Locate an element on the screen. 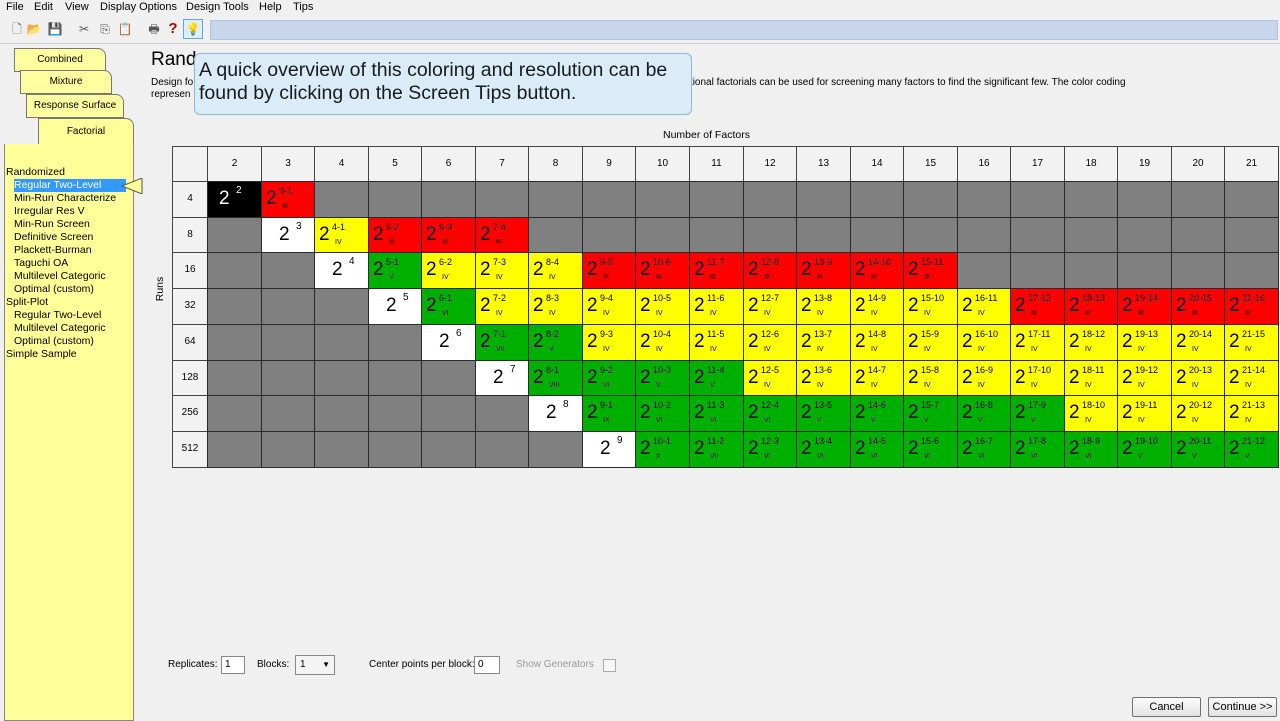 This screenshot has width=1280, height=721. menu-file: File is located at coordinates (15, 7).